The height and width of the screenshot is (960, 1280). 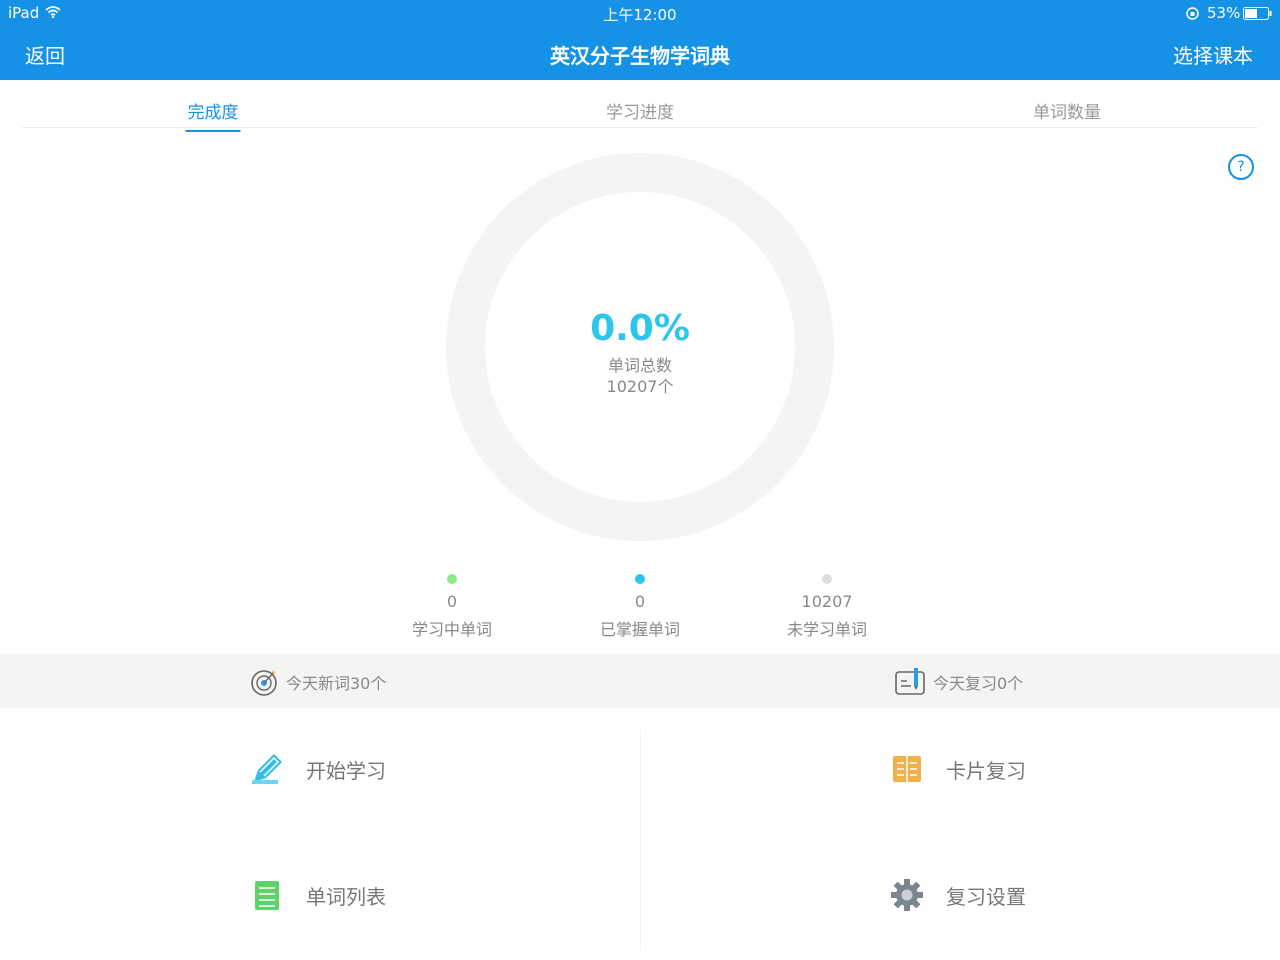 I want to click on help-button: ?, so click(x=1241, y=167).